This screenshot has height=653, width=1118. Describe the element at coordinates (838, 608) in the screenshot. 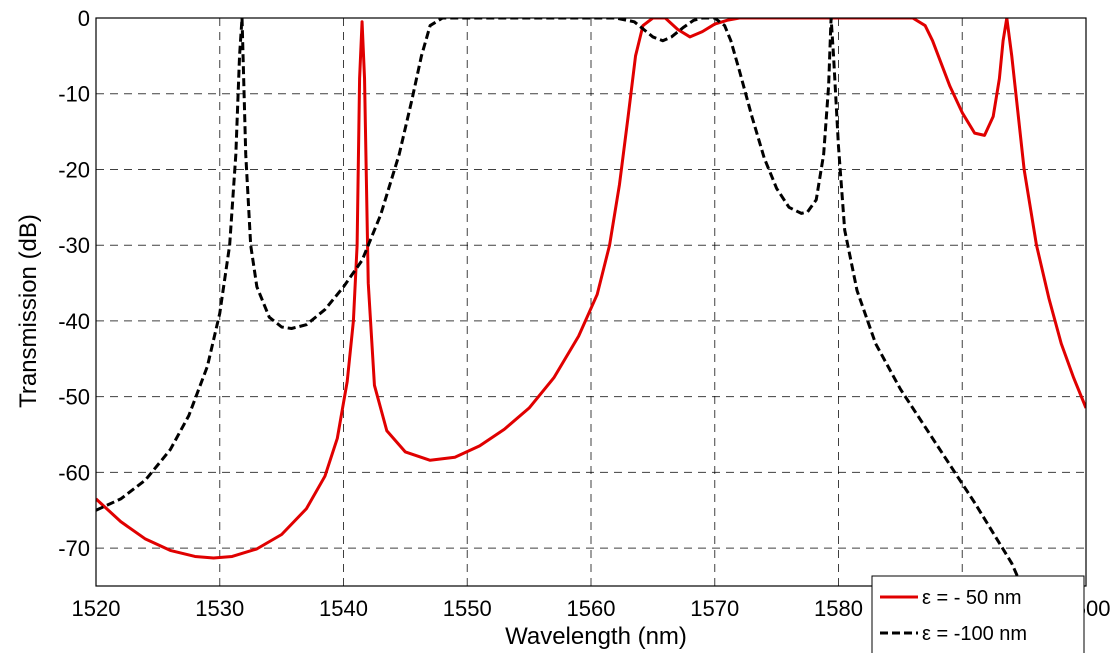

I see `x-tick-label: 1580` at that location.